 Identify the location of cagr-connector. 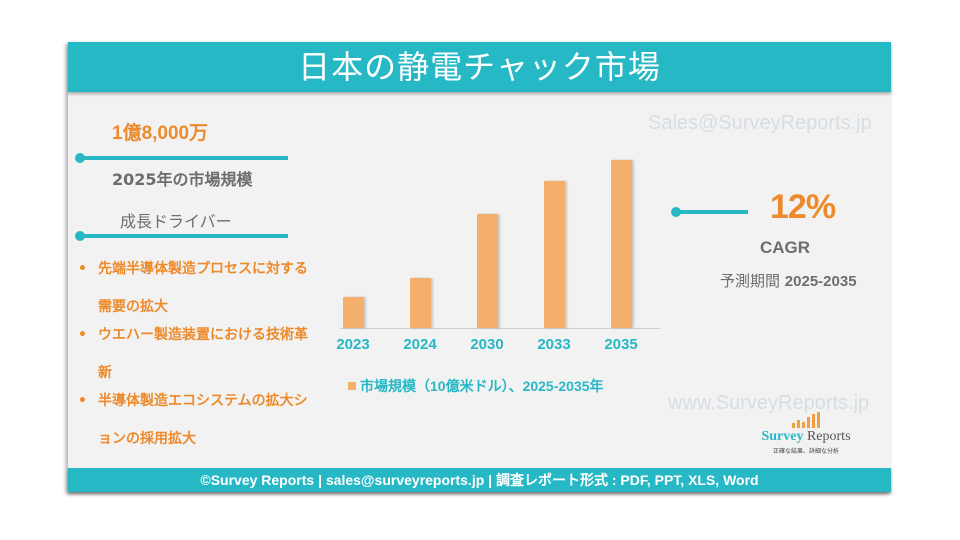
(709, 212).